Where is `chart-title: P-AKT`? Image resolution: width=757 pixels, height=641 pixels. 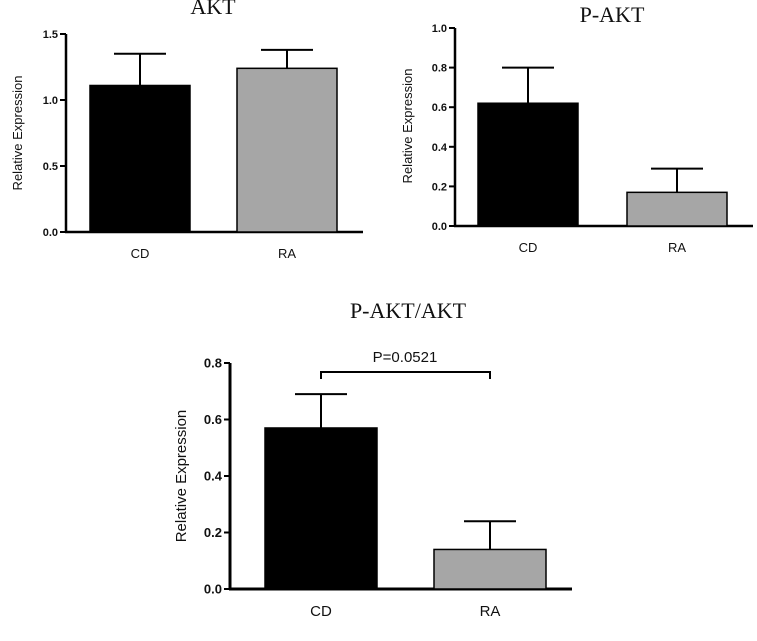 chart-title: P-AKT is located at coordinates (612, 14).